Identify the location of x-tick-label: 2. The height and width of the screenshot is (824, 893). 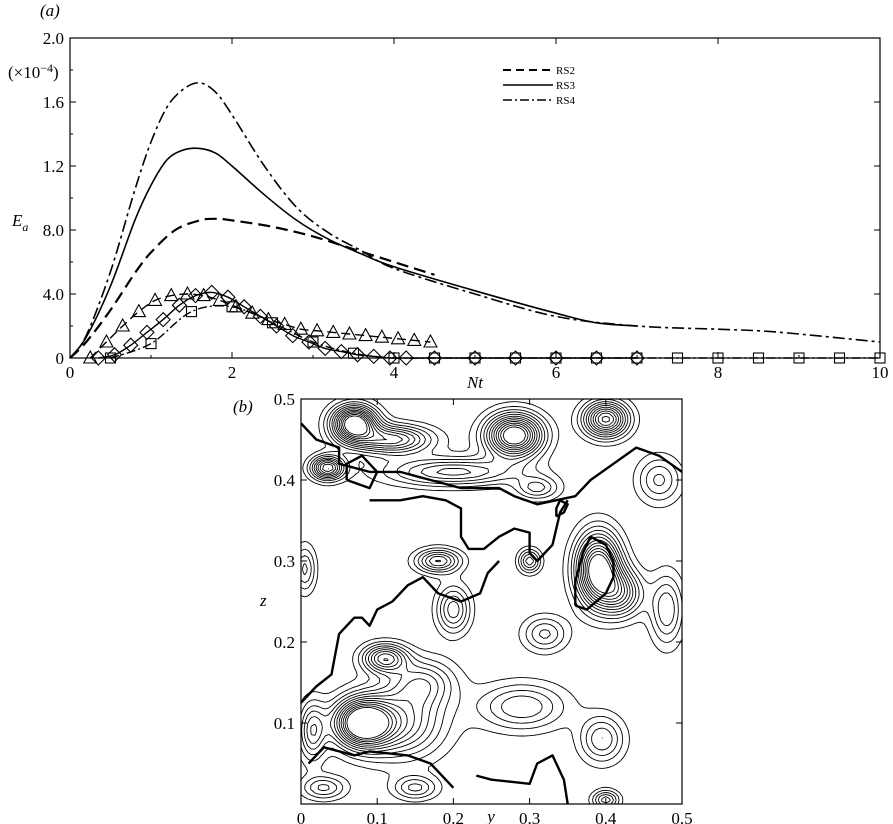
(232, 372).